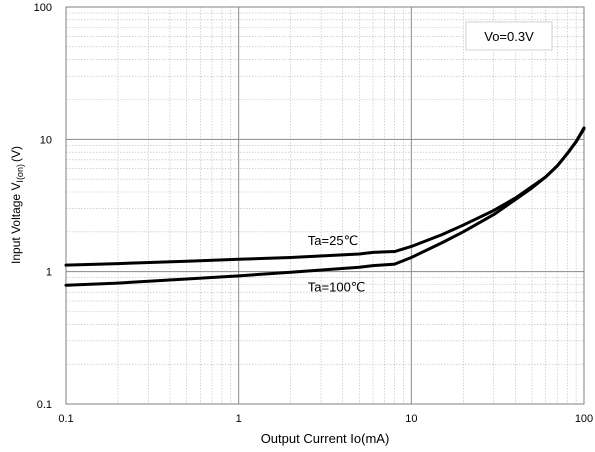 This screenshot has height=452, width=595. Describe the element at coordinates (43, 8) in the screenshot. I see `y-tick-label: 100` at that location.